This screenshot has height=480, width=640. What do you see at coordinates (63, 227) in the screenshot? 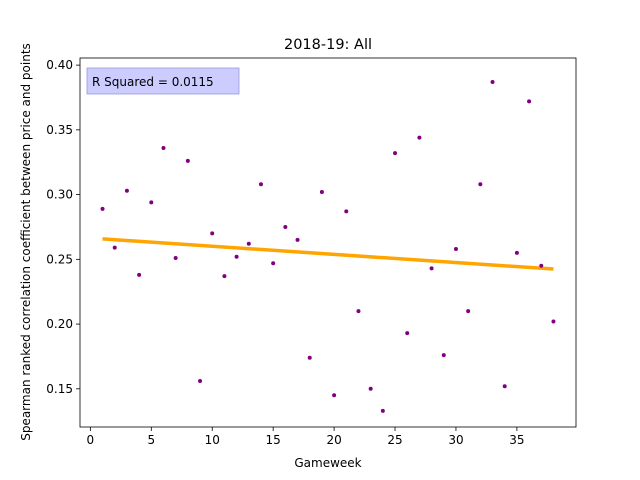
I see `y-axis-ticks: 0.15 0.20 0.25 0.30 0.35 0.40` at bounding box center [63, 227].